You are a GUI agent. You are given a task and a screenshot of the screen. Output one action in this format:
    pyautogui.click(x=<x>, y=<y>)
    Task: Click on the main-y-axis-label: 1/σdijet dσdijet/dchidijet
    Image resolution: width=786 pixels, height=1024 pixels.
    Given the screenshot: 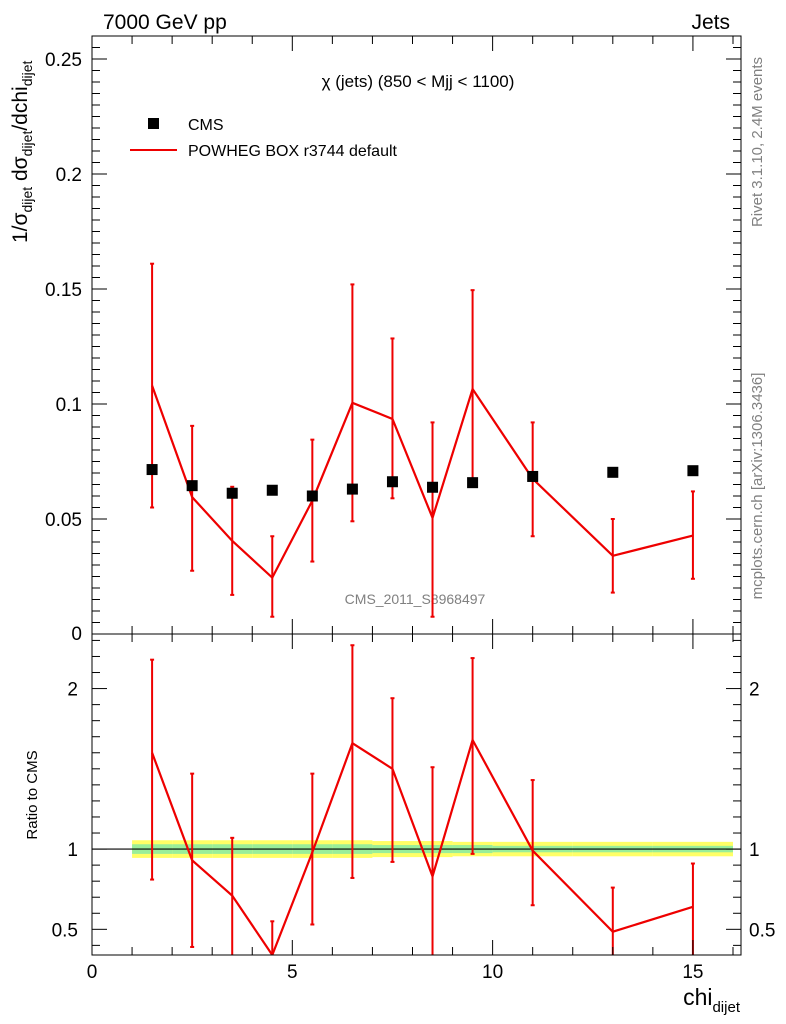 What is the action you would take?
    pyautogui.click(x=22, y=152)
    